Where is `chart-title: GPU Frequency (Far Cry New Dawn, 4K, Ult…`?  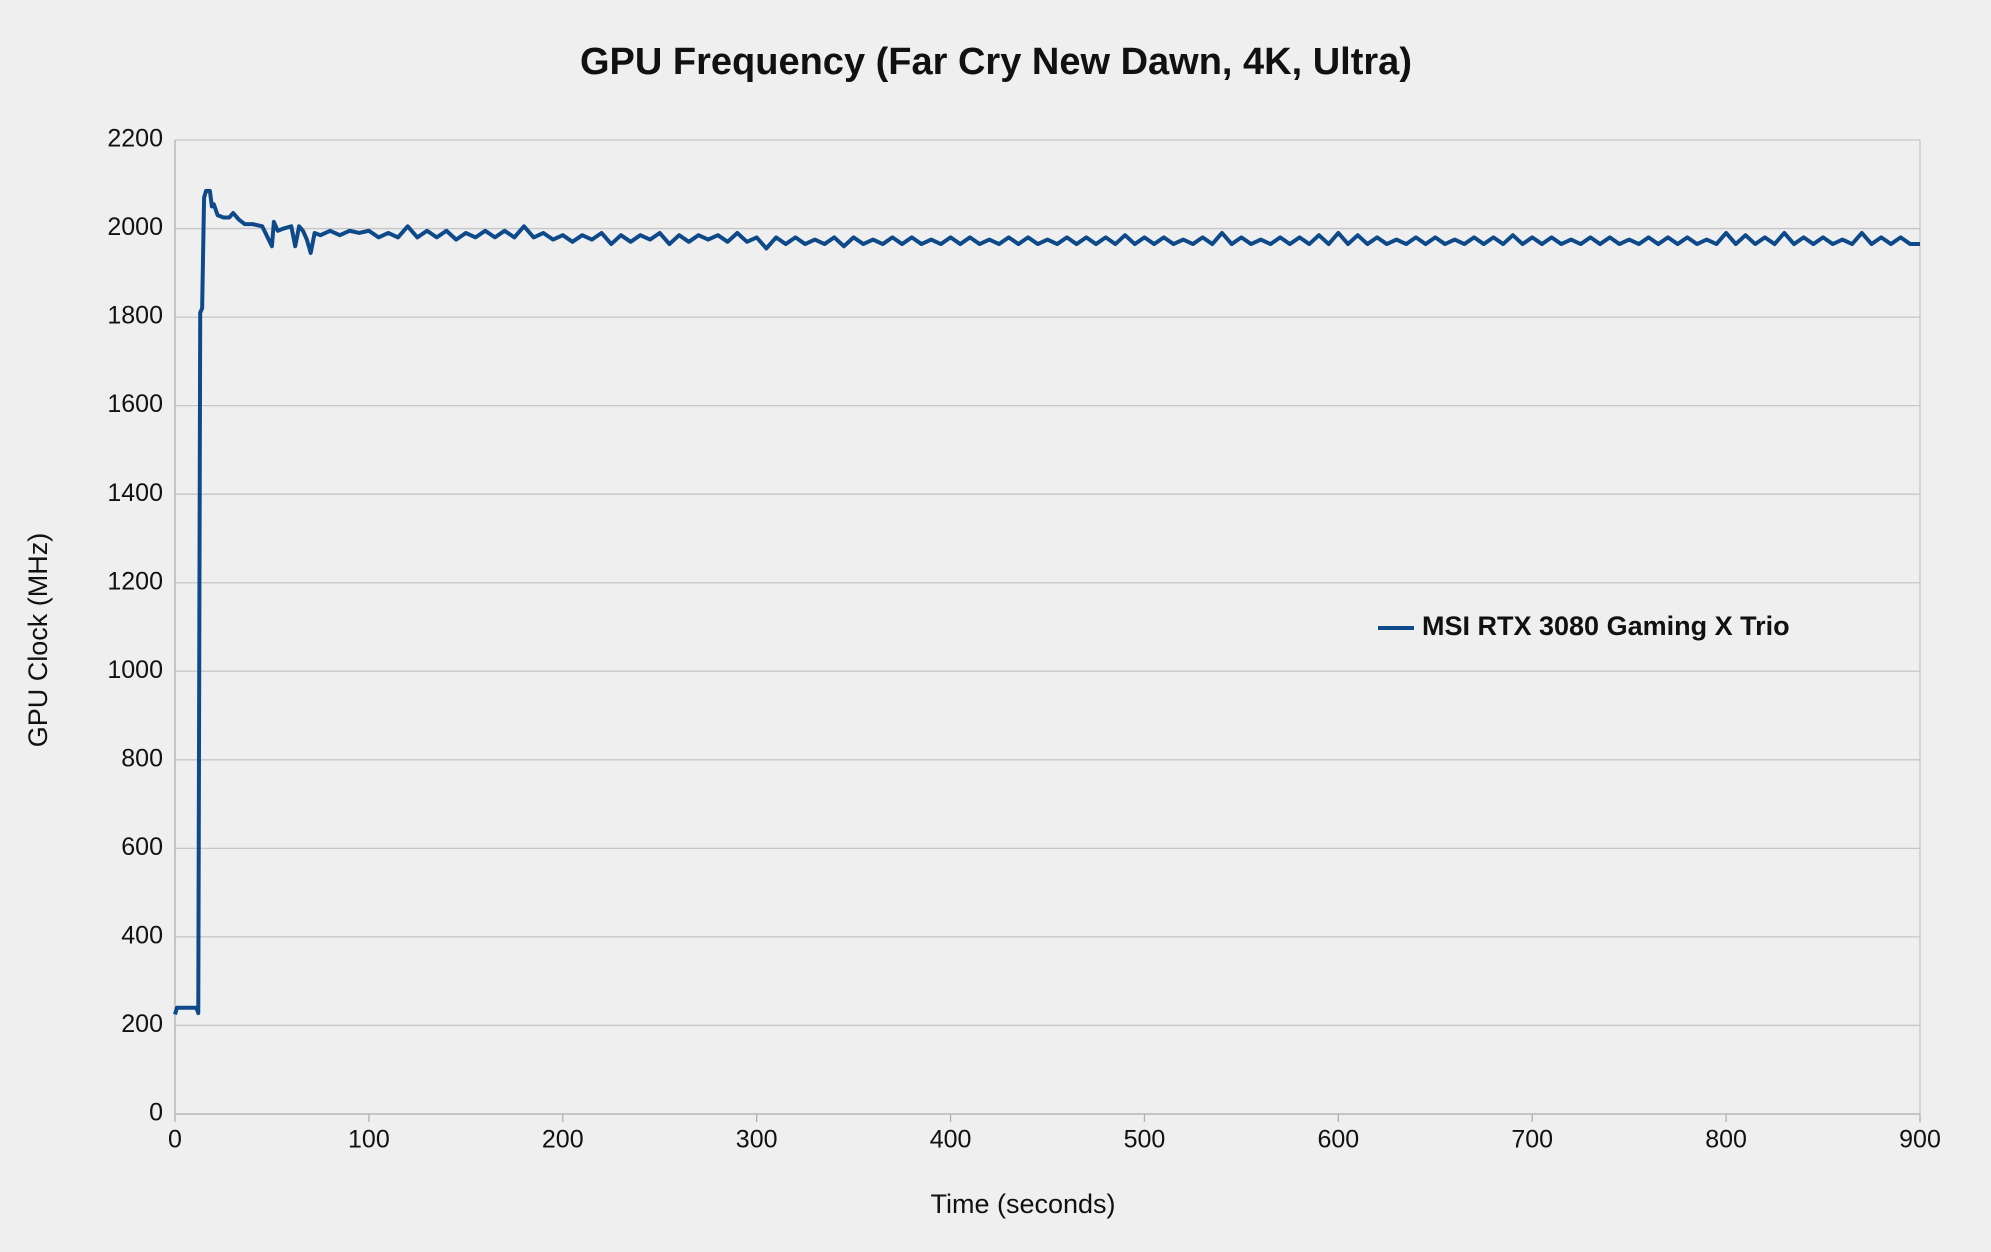 chart-title: GPU Frequency (Far Cry New Dawn, 4K, Ult… is located at coordinates (996, 62).